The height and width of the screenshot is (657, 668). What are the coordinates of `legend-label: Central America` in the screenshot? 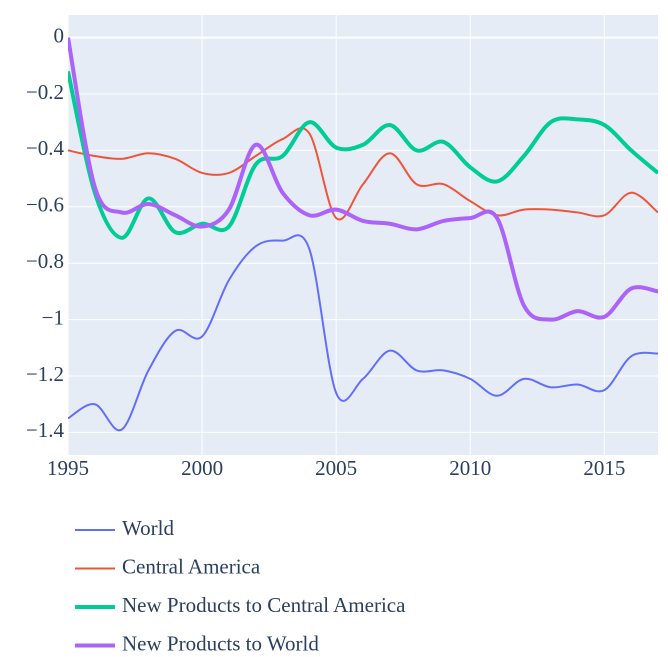 It's located at (191, 566).